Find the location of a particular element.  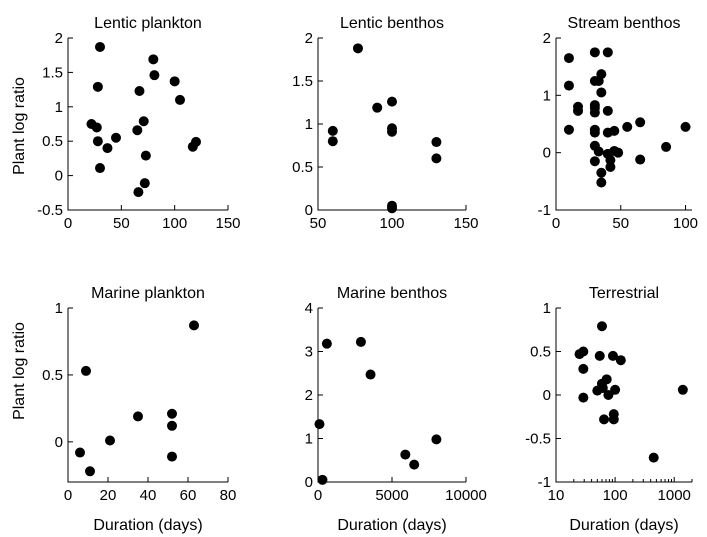

chart-title: Marine benthos is located at coordinates (392, 293).